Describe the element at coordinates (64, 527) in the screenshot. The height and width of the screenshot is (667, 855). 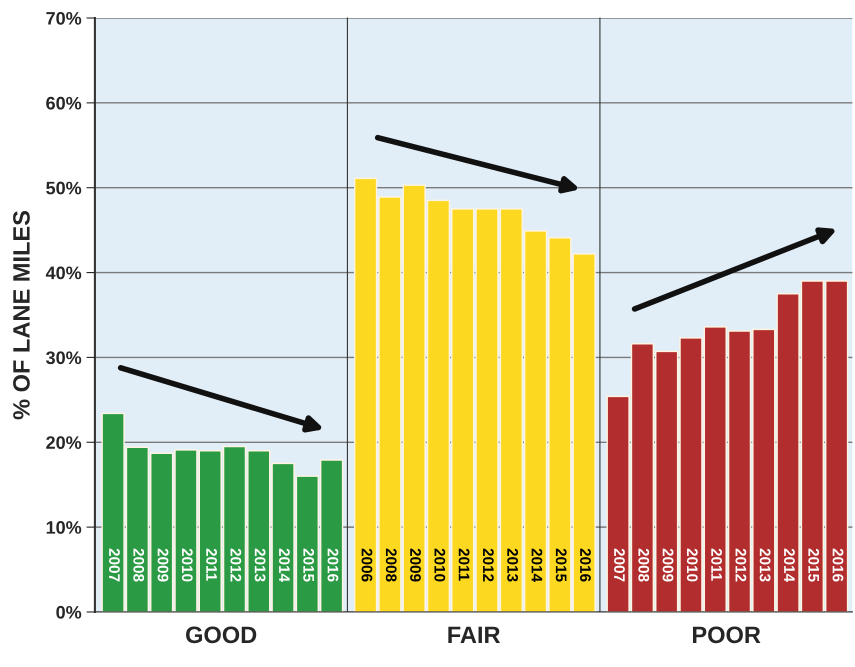
I see `y-tick-label: 10%` at that location.